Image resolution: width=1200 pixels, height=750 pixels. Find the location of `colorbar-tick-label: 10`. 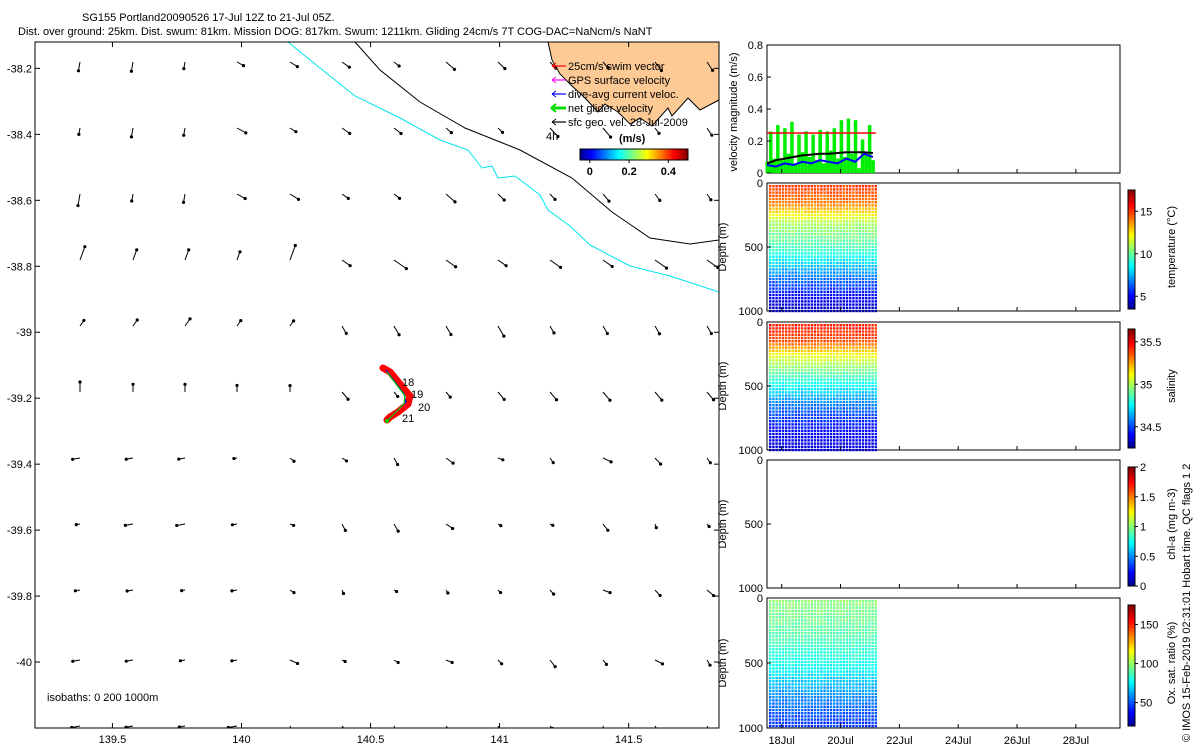

colorbar-tick-label: 10 is located at coordinates (1146, 255).